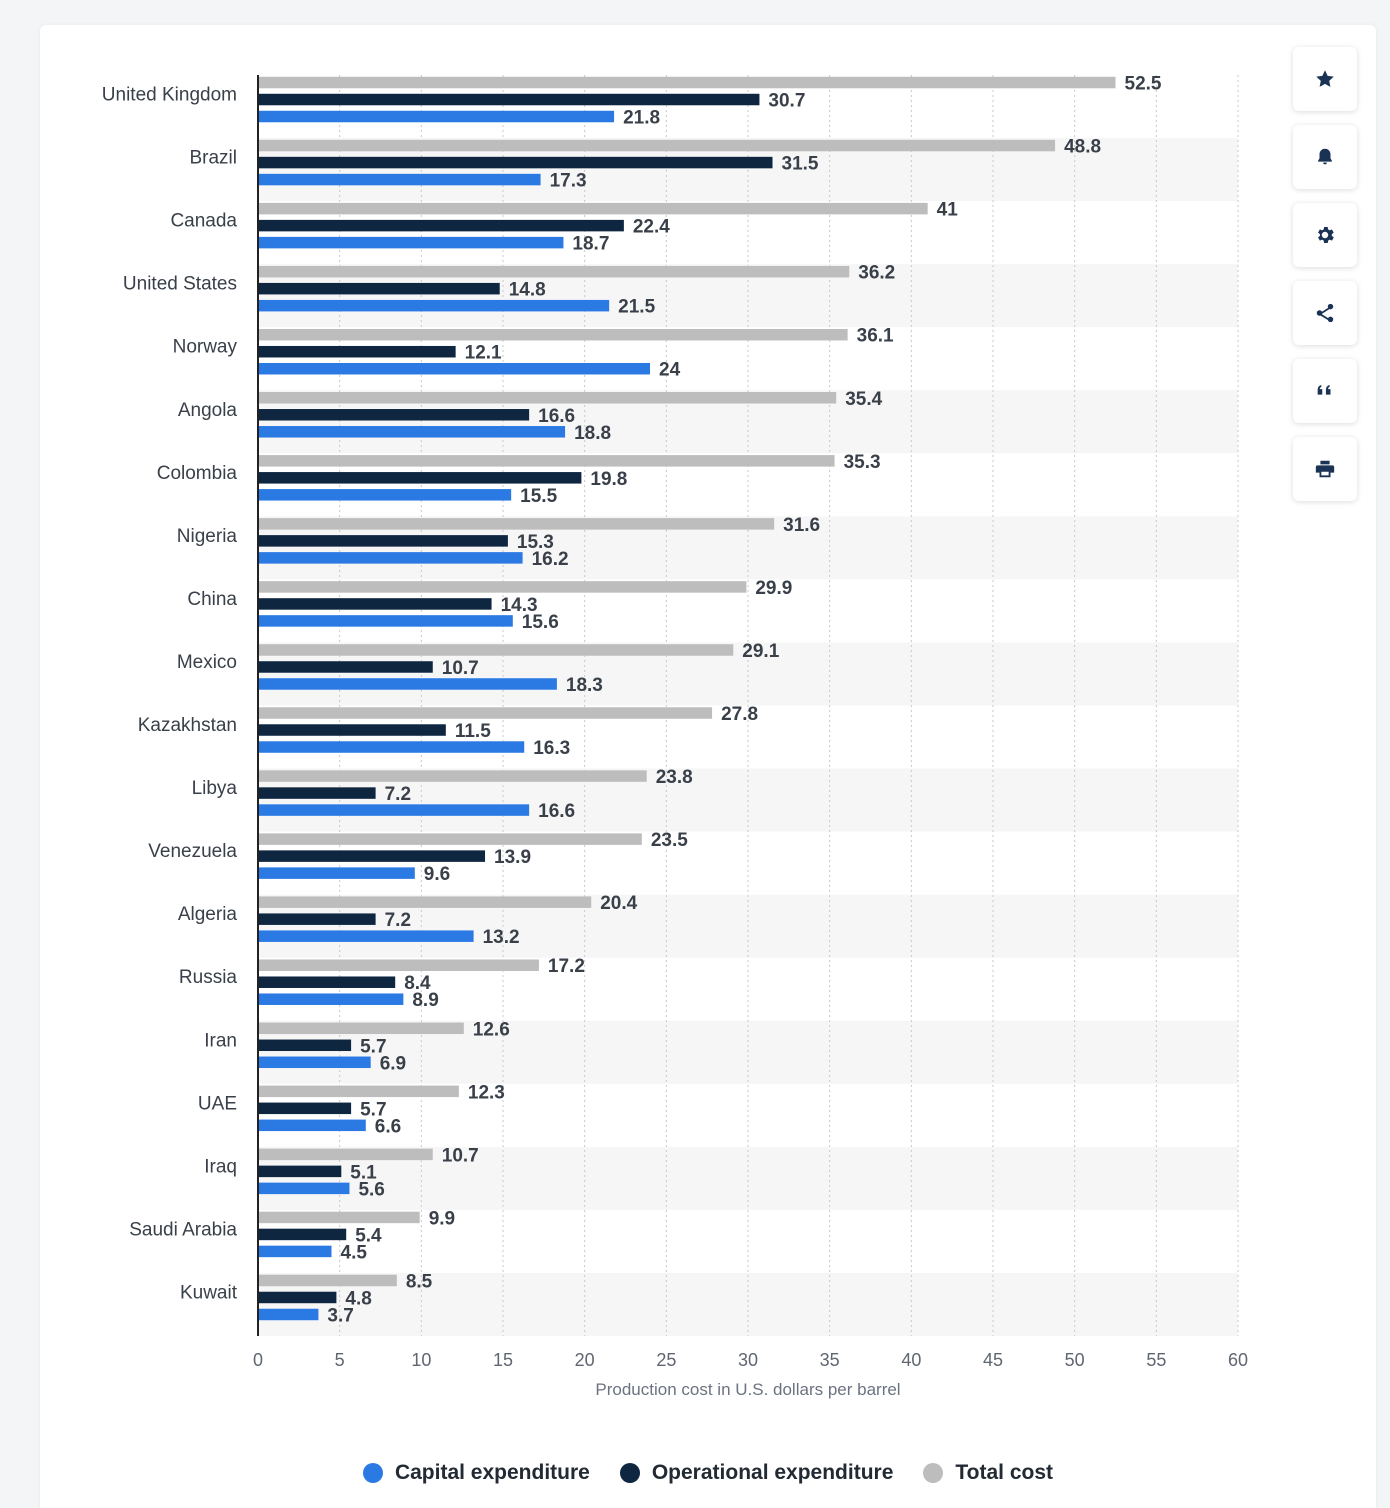  What do you see at coordinates (1325, 469) in the screenshot?
I see `print-button` at bounding box center [1325, 469].